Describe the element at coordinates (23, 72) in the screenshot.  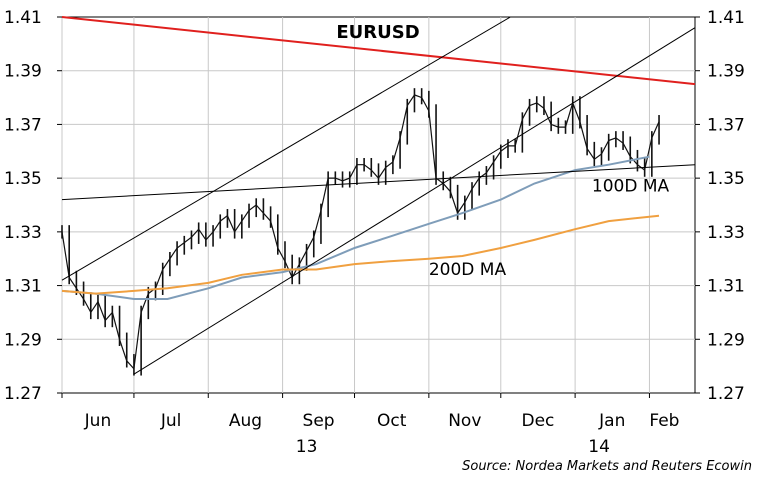
I see `y-tick-label-left: 1.39` at that location.